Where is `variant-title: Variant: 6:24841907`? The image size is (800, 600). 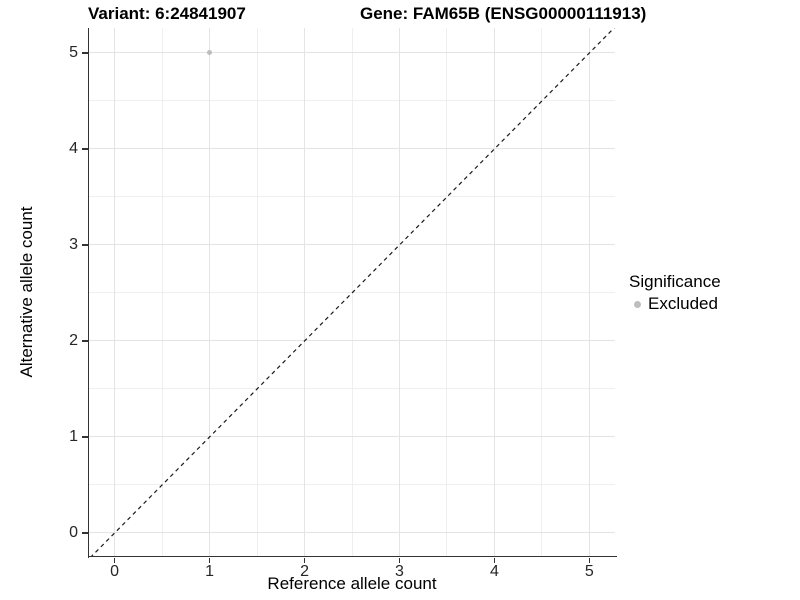
variant-title: Variant: 6:24841907 is located at coordinates (167, 13).